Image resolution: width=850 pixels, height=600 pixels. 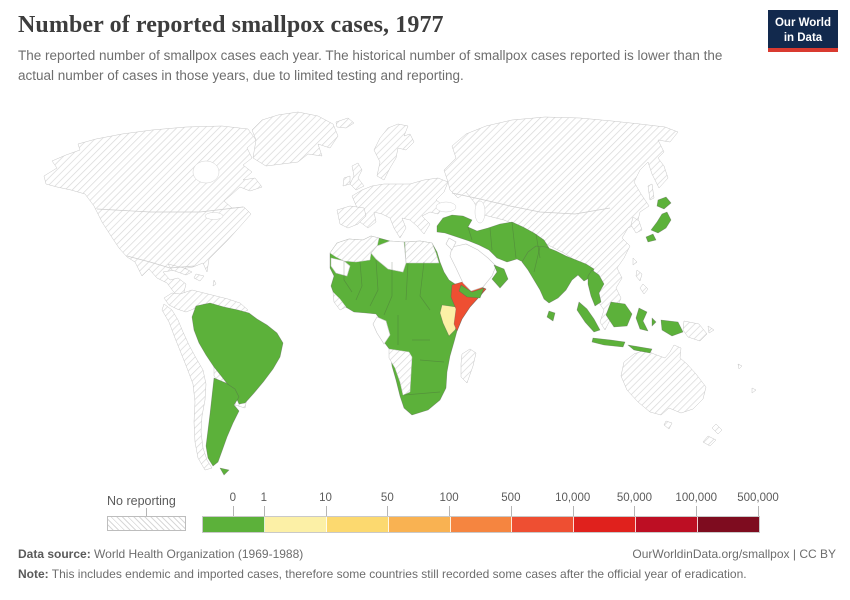 I want to click on region-iberia, so click(x=351, y=217).